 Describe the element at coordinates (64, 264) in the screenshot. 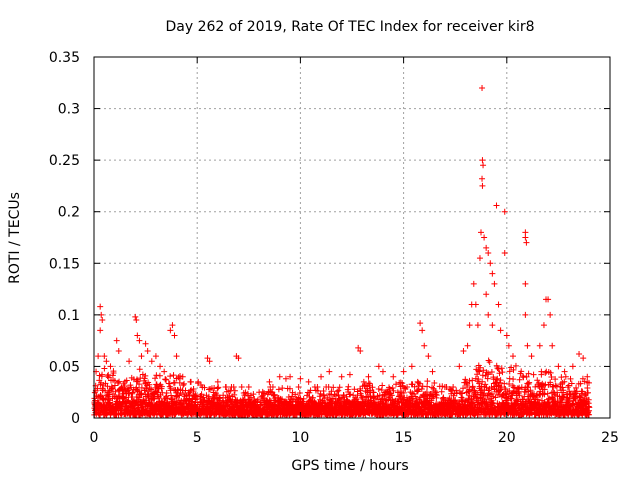

I see `y-tick-label: 0.15` at that location.